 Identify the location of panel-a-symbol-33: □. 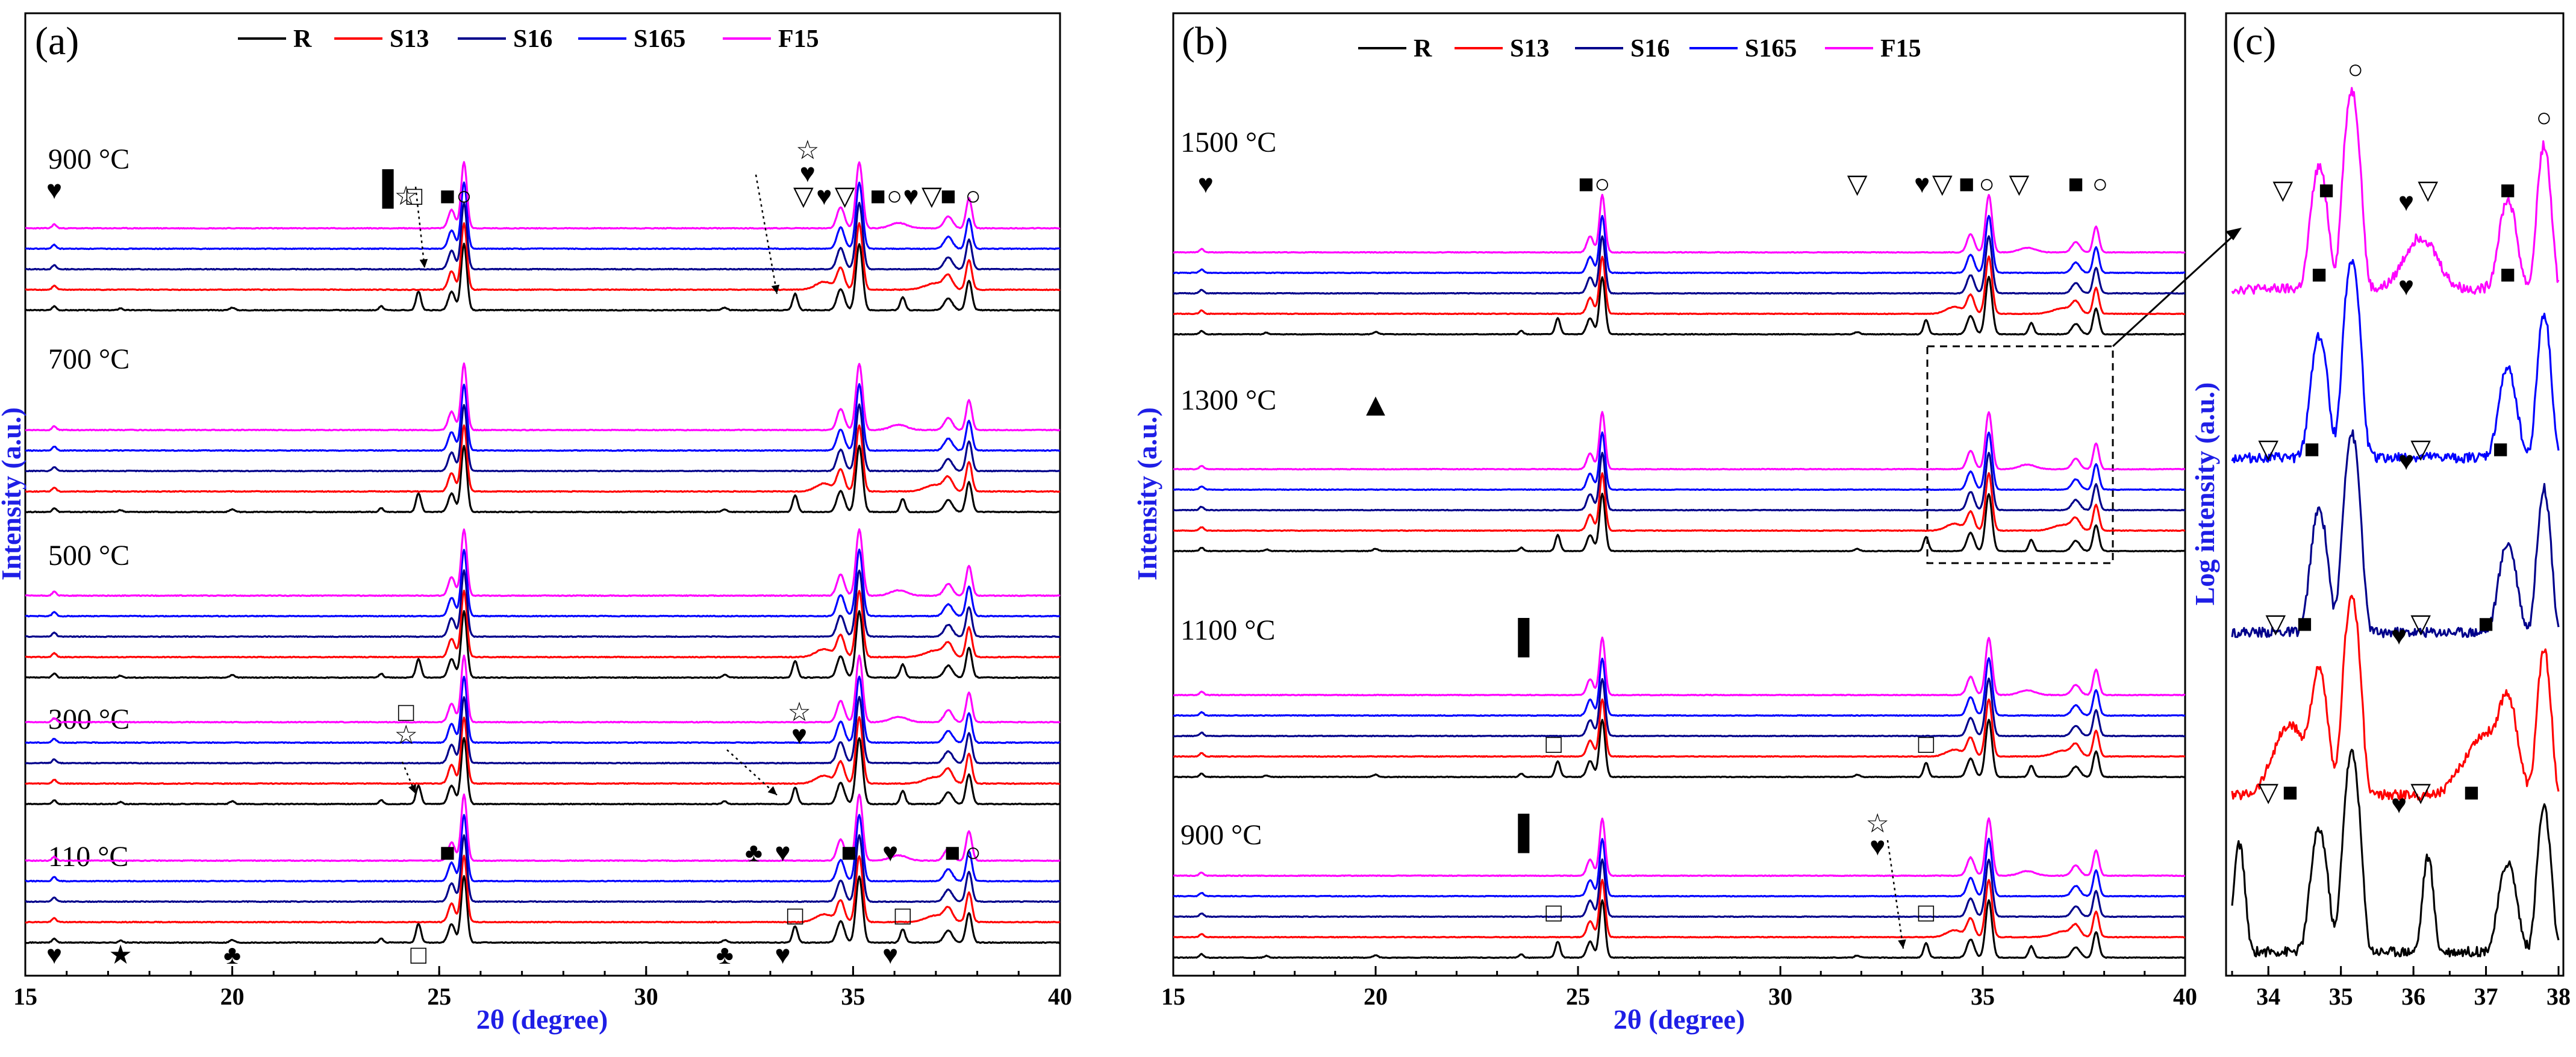
(795, 916).